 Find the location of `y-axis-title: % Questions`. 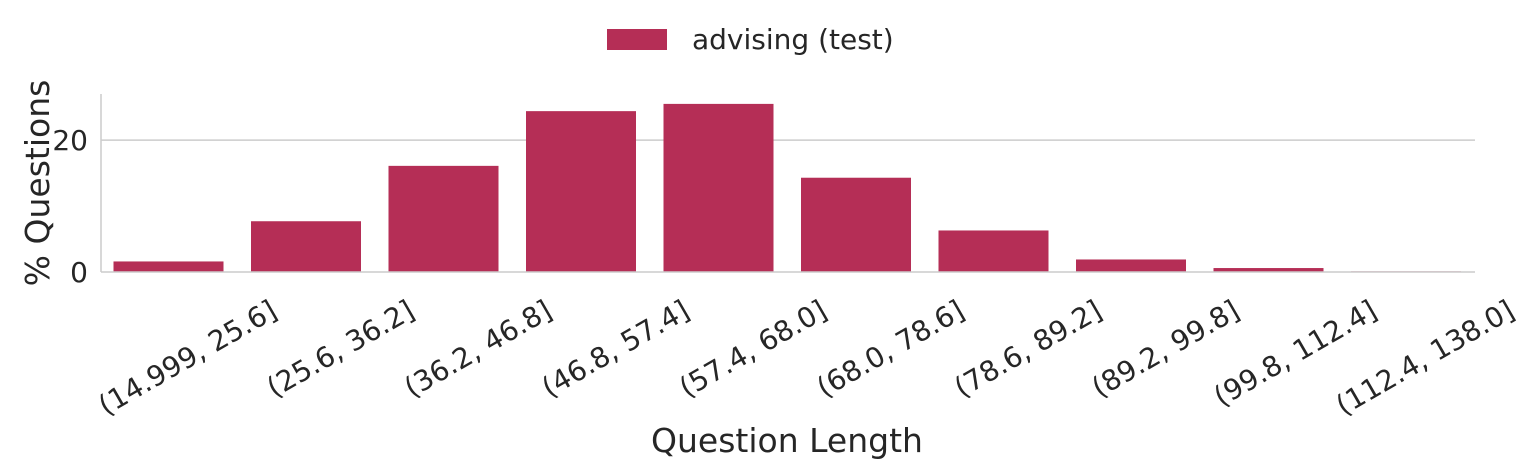

y-axis-title: % Questions is located at coordinates (37, 183).